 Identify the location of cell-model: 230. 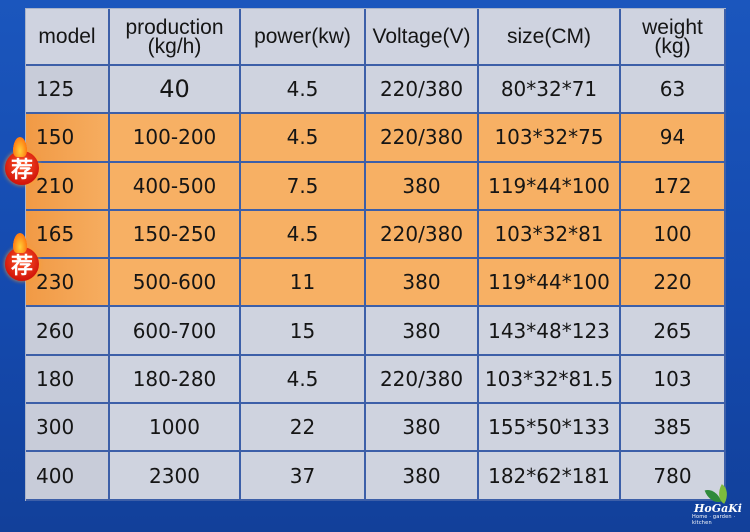
(68, 283).